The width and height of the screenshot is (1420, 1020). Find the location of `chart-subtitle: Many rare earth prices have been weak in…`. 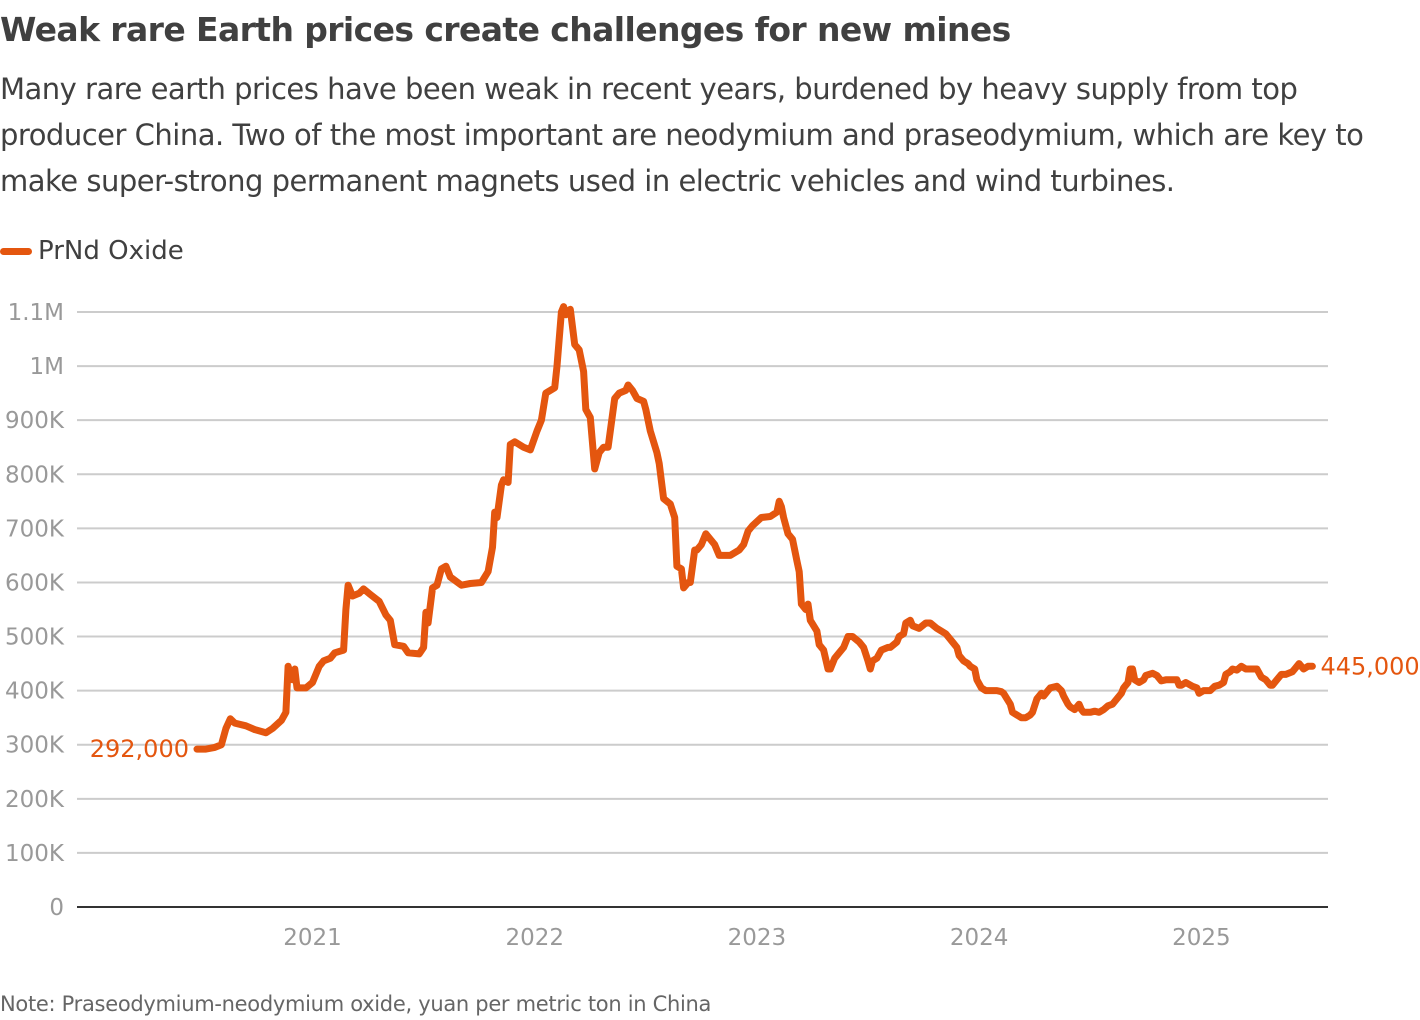

chart-subtitle: Many rare earth prices have been weak in… is located at coordinates (682, 135).